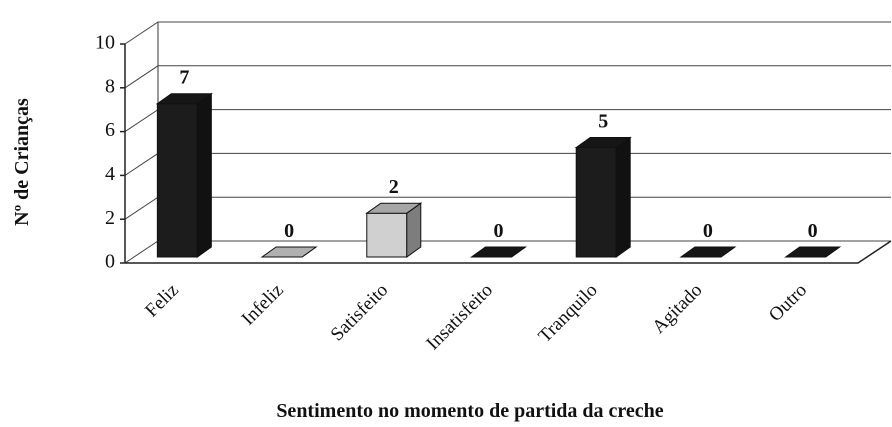  I want to click on x-tick-label: Infeliz, so click(263, 305).